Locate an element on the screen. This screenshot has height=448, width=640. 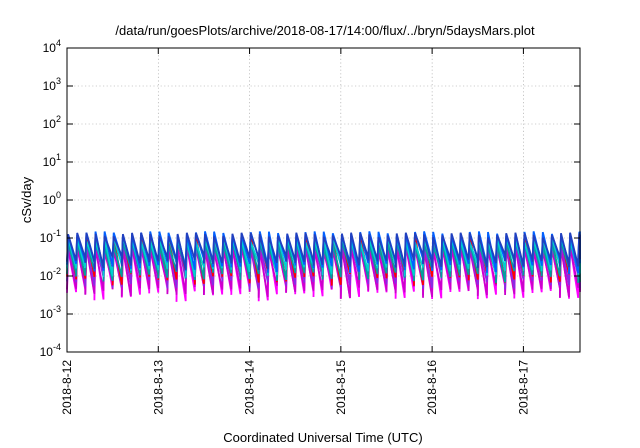
y-tick-label: 10⁻¹ is located at coordinates (50, 236).